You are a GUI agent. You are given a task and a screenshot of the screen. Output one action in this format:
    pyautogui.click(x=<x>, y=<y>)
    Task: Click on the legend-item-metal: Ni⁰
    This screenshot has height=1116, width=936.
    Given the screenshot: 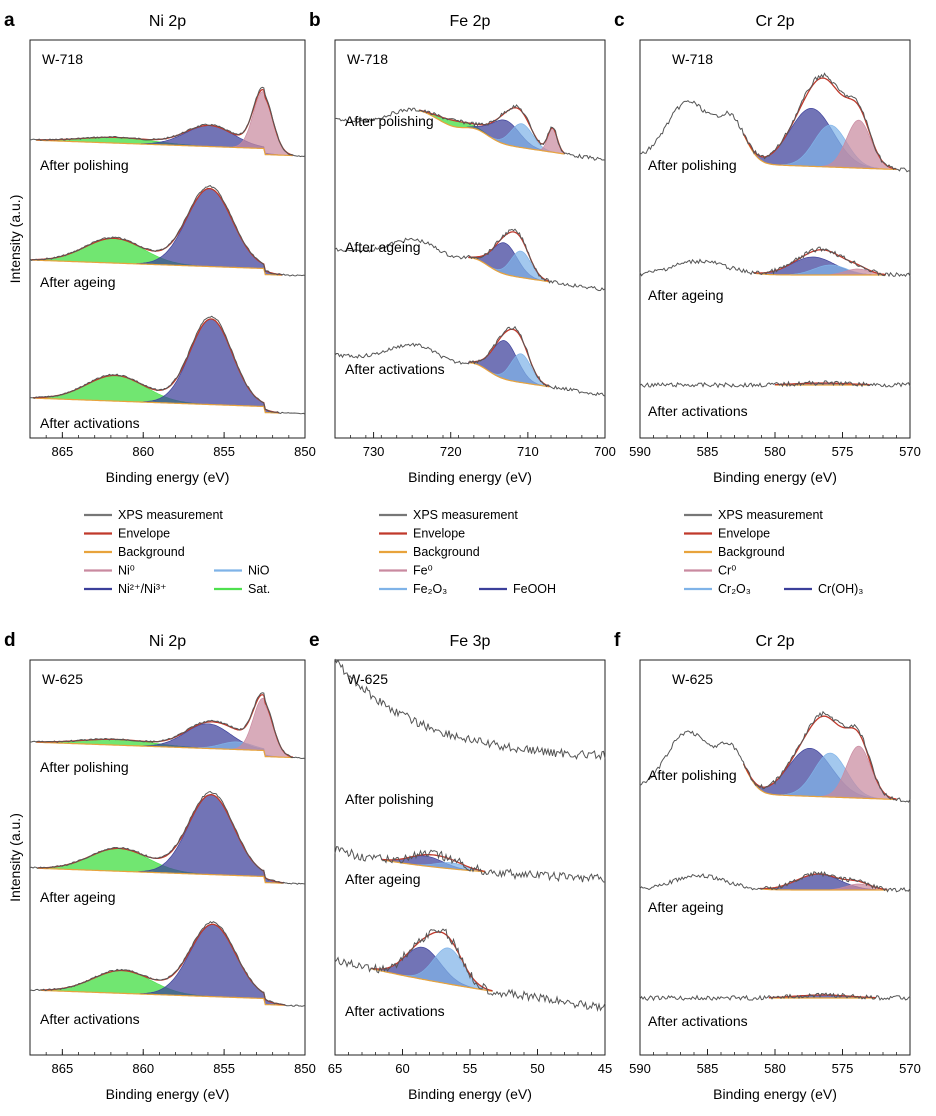 What is the action you would take?
    pyautogui.click(x=109, y=571)
    